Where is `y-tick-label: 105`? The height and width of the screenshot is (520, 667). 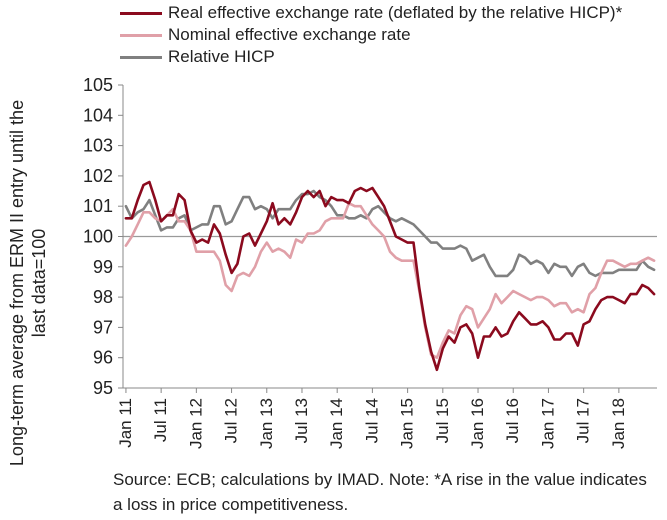 y-tick-label: 105 is located at coordinates (98, 85).